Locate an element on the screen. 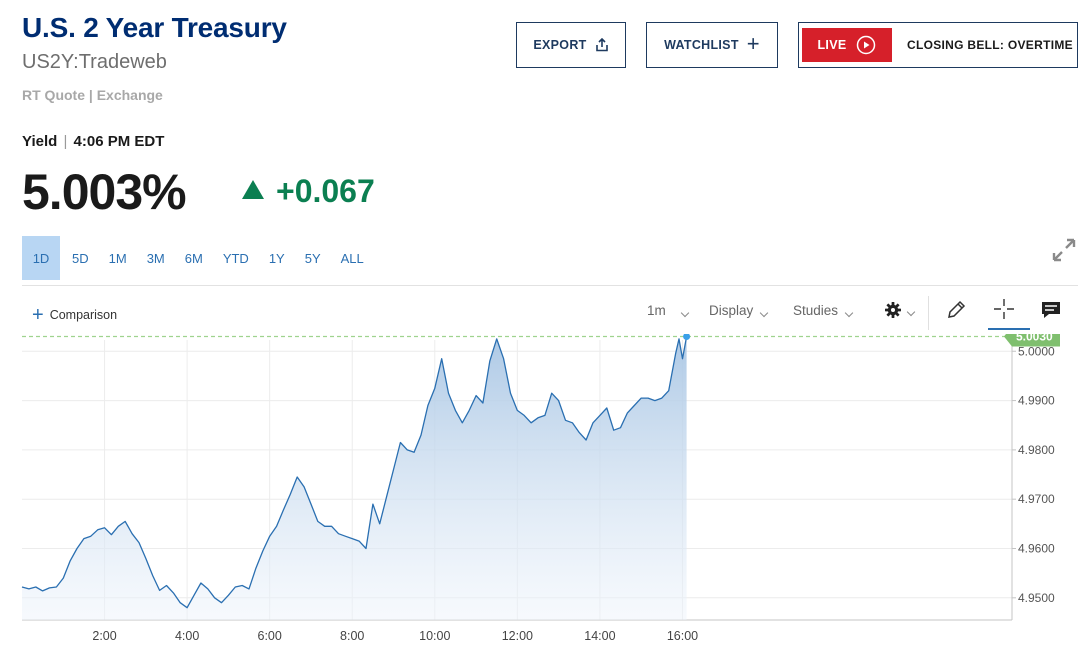 This screenshot has height=652, width=1078. live-show-label: CLOSING BELL: OVERTIME is located at coordinates (990, 45).